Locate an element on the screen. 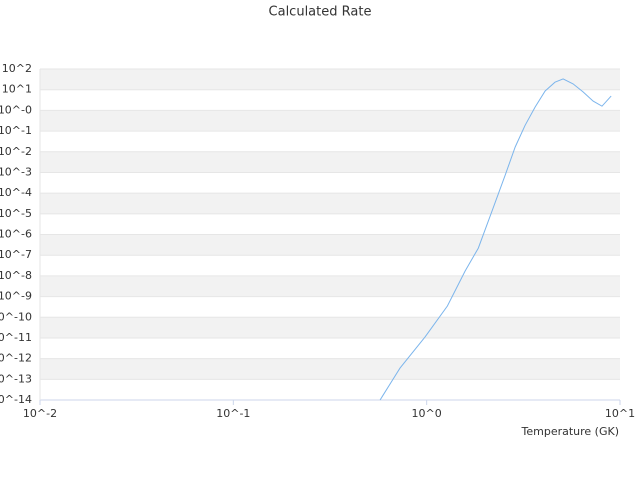 Image resolution: width=640 pixels, height=480 pixels. chart-title: Calculated Rate is located at coordinates (320, 12).